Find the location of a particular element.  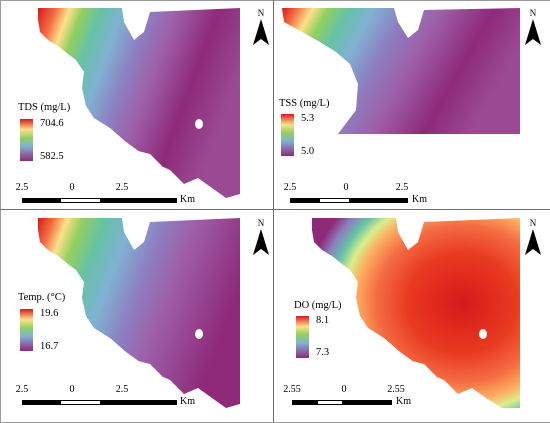

legend-min-value: 5.0 is located at coordinates (308, 151).